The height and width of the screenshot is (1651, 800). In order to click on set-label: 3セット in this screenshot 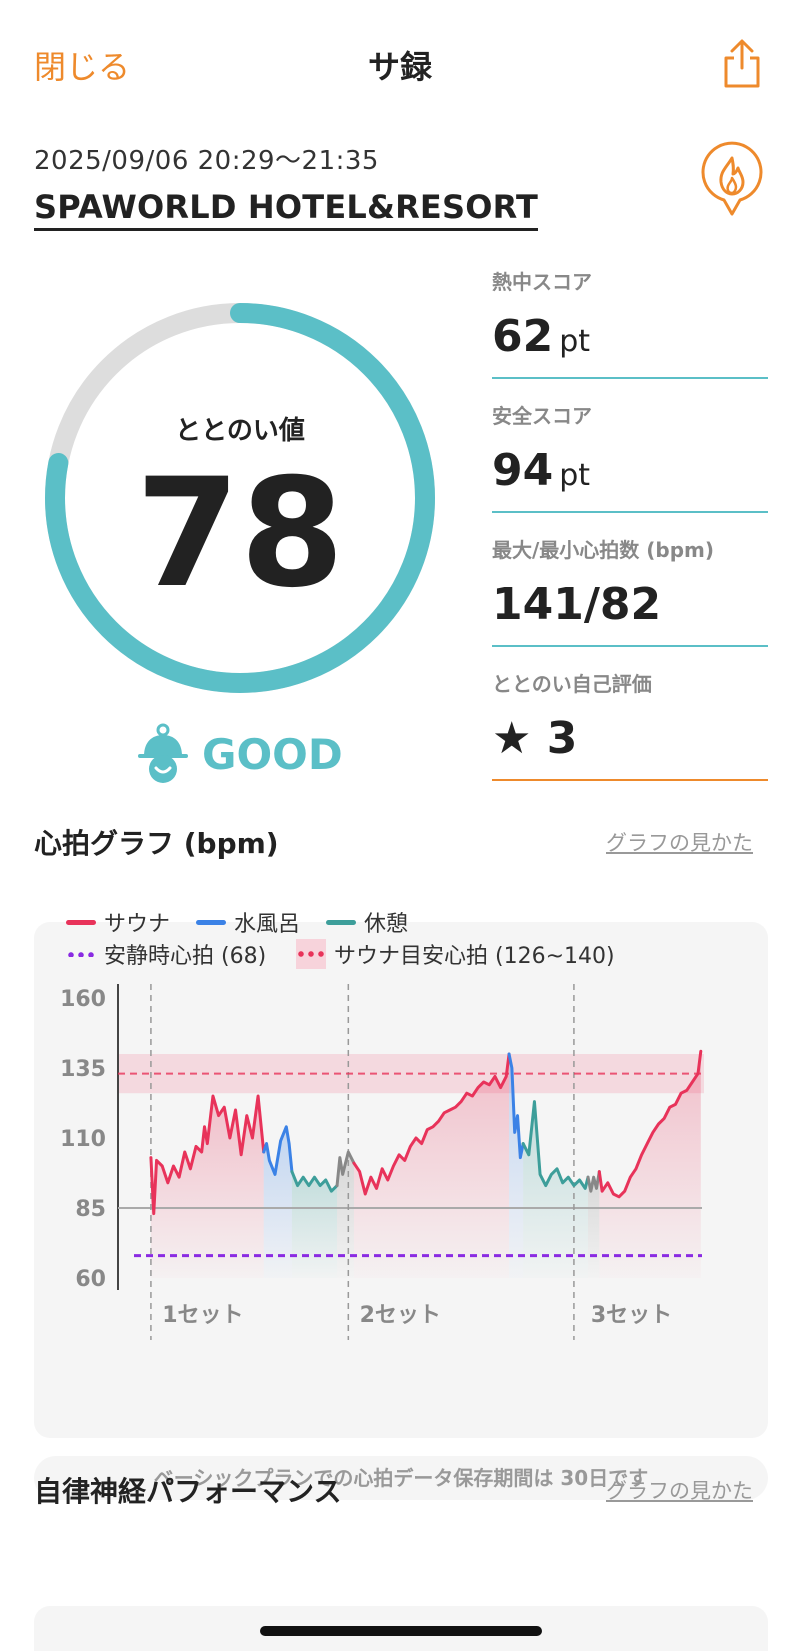, I will do `click(631, 1315)`.